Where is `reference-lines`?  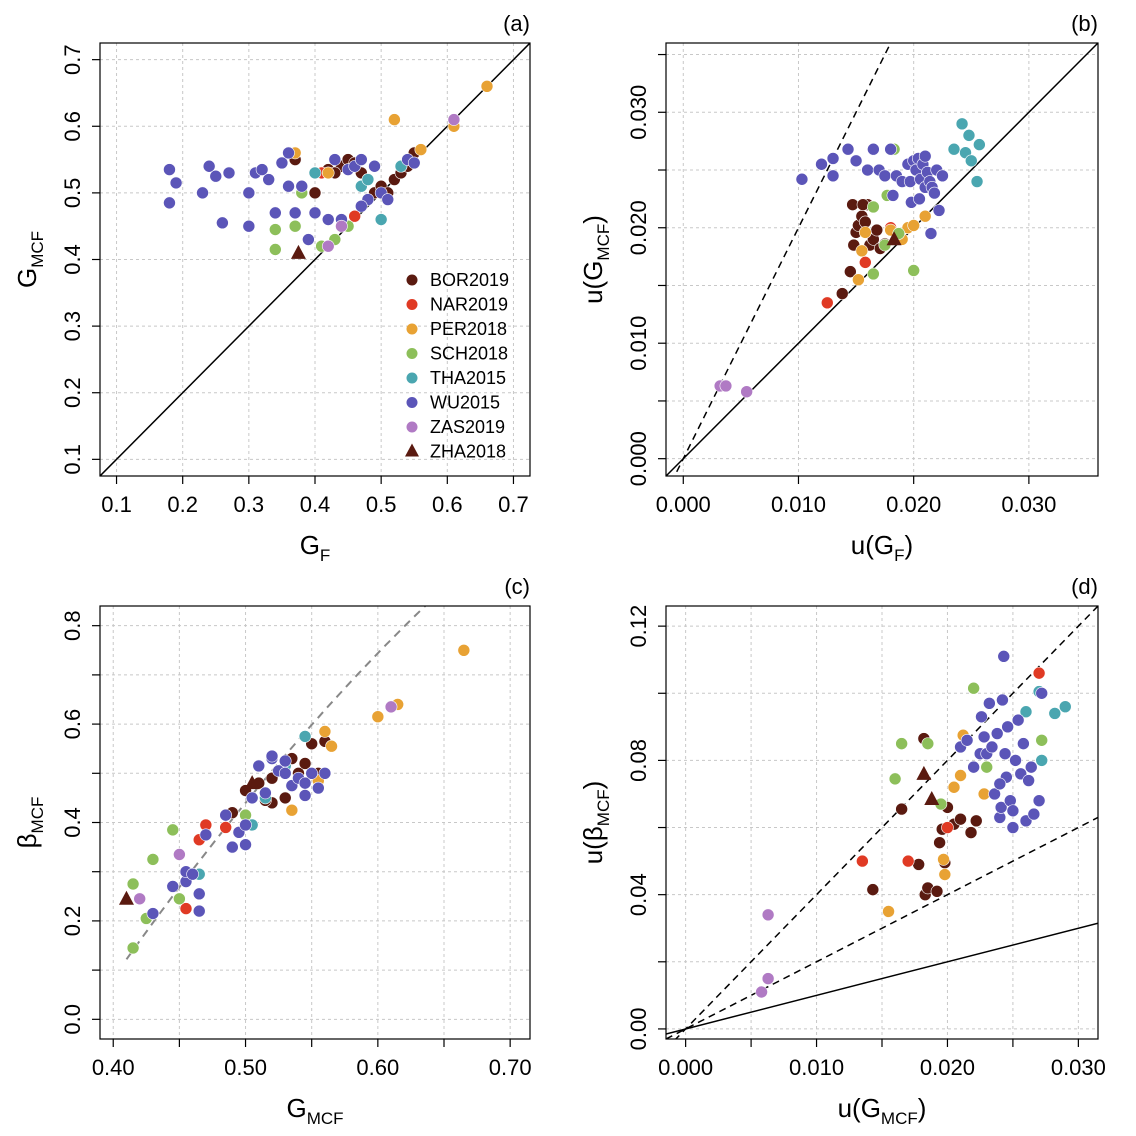
reference-lines is located at coordinates (882, 822).